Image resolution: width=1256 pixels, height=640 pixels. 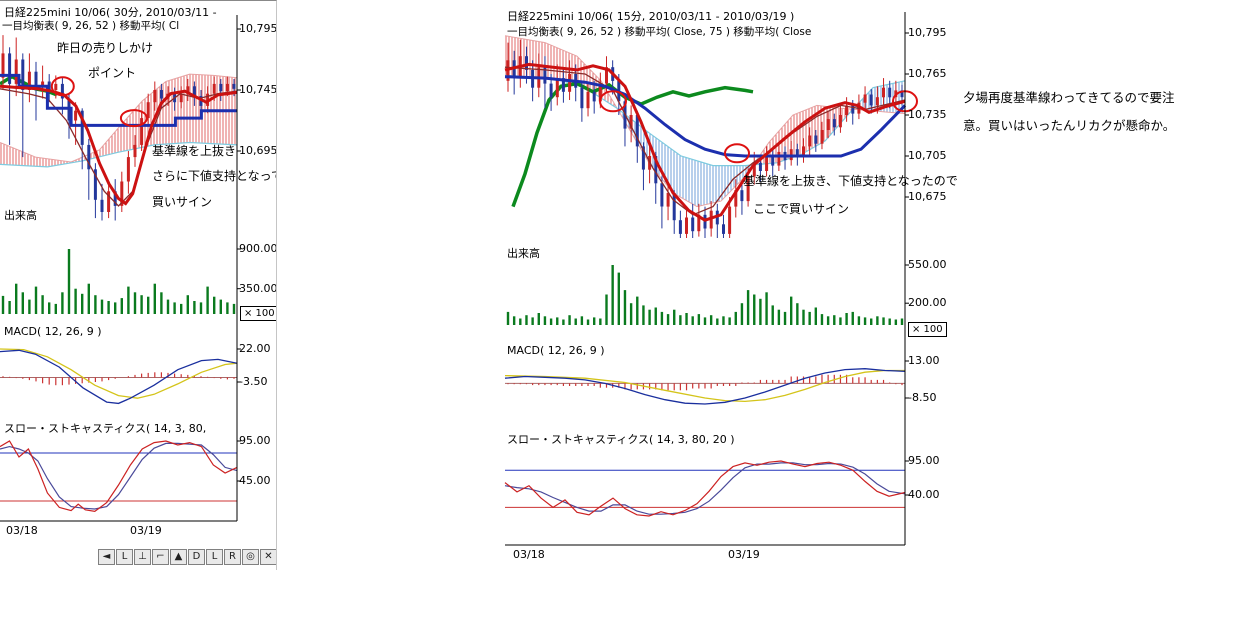 I want to click on price-axis-label: 10,735, so click(x=927, y=114).